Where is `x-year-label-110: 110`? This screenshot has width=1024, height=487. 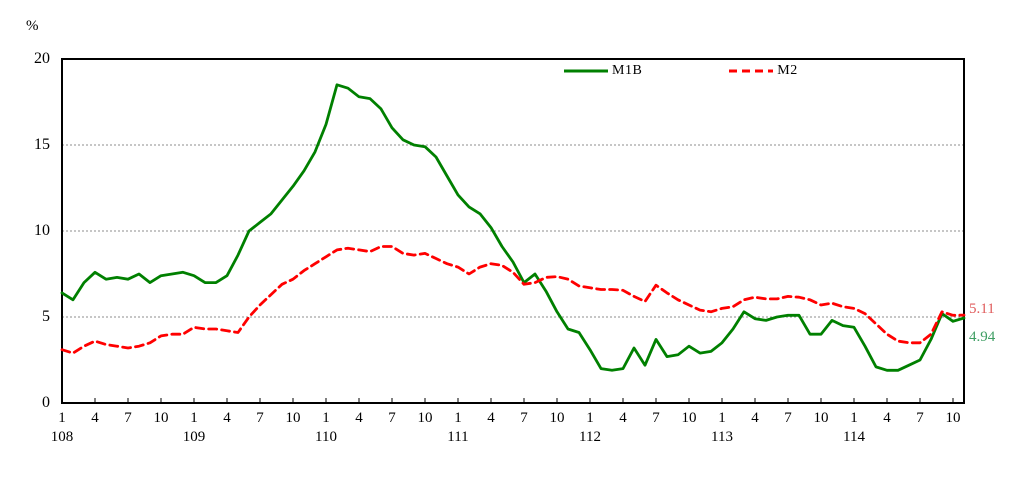 x-year-label-110: 110 is located at coordinates (326, 437).